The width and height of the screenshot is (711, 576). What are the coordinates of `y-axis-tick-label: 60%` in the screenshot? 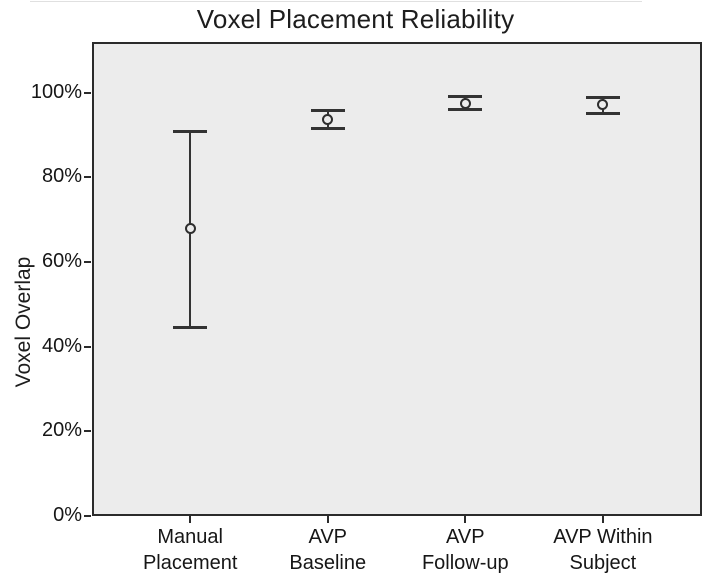 It's located at (61, 261).